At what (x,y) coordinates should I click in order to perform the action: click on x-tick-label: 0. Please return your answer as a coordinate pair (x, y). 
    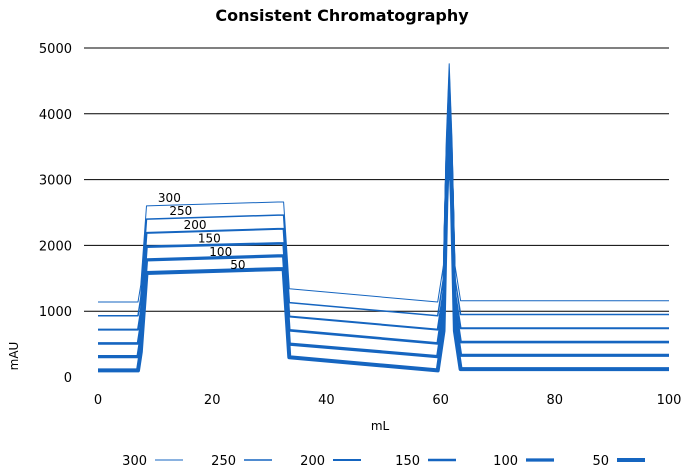
    Looking at the image, I should click on (98, 400).